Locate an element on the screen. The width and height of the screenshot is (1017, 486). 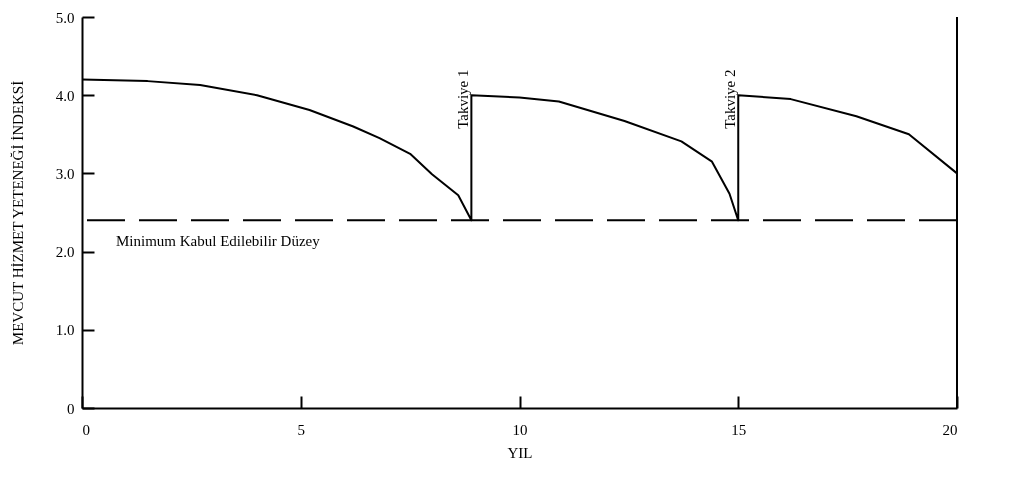
y-tick-label: 5.0 is located at coordinates (65, 17).